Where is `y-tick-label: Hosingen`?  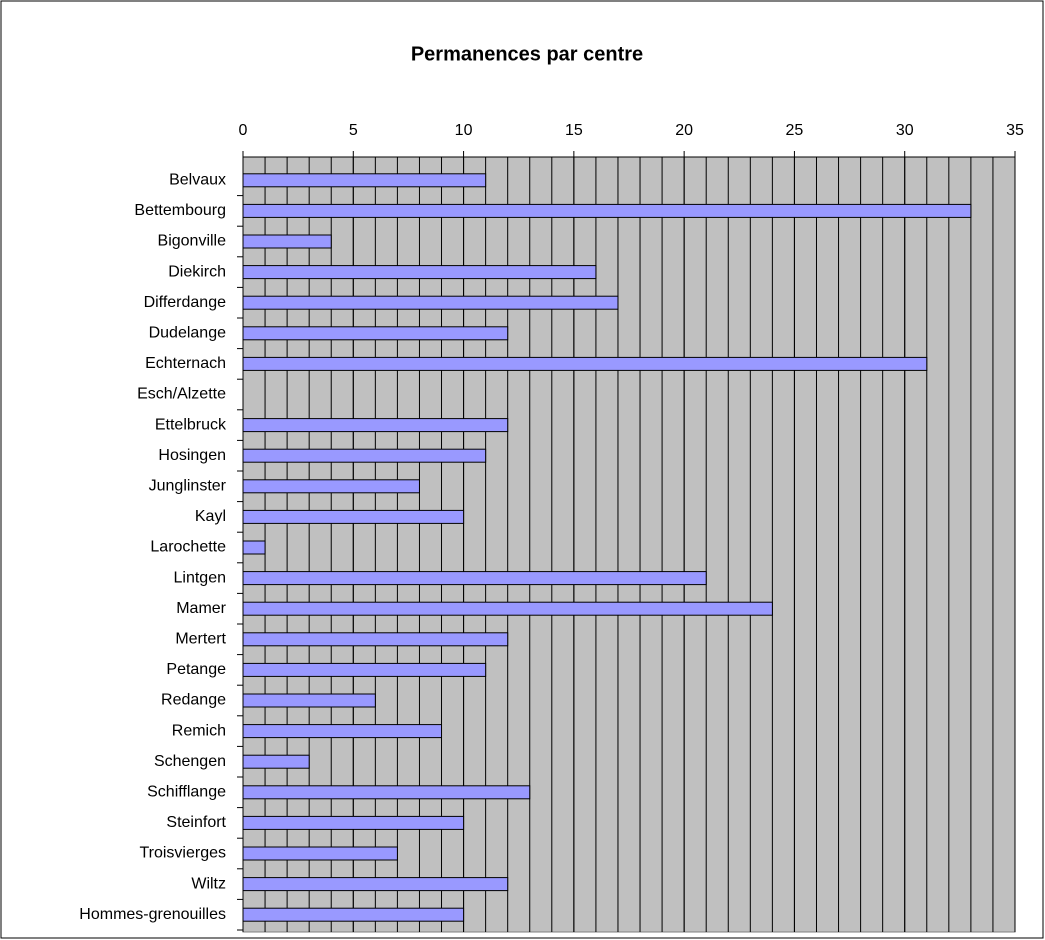 y-tick-label: Hosingen is located at coordinates (192, 455).